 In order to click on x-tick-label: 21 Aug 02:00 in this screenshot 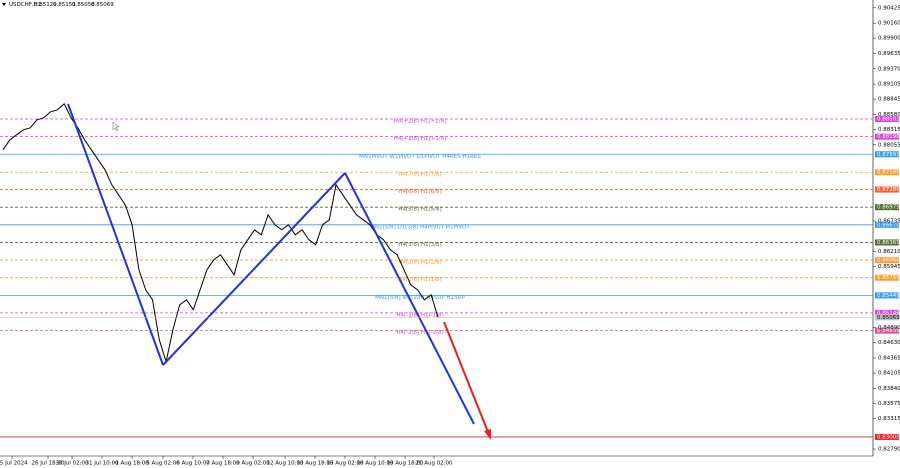, I will do `click(434, 464)`.